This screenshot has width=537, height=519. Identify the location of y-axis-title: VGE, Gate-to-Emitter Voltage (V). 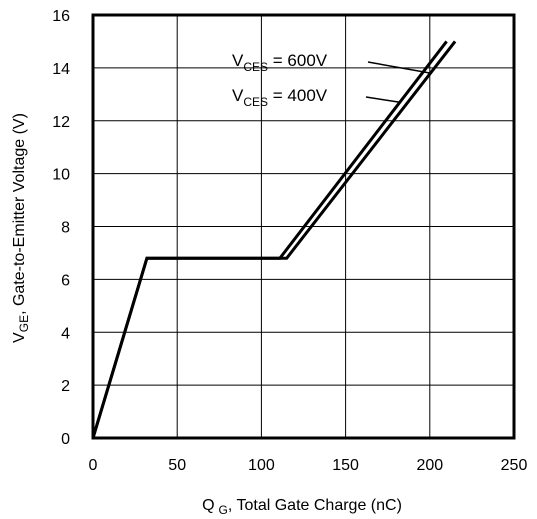
(21, 228).